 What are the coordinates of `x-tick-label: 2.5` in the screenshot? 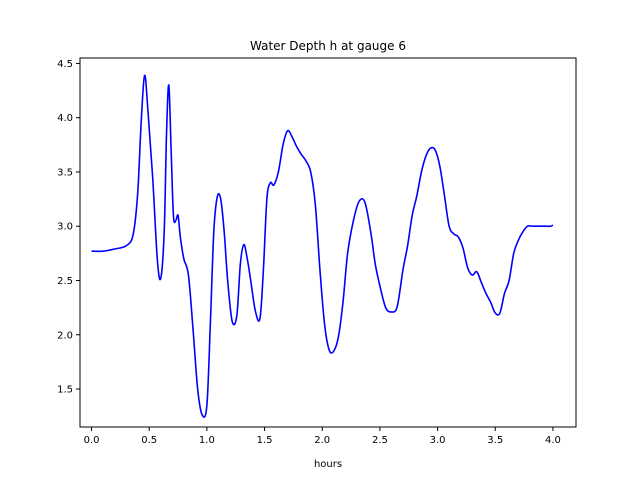 It's located at (380, 440).